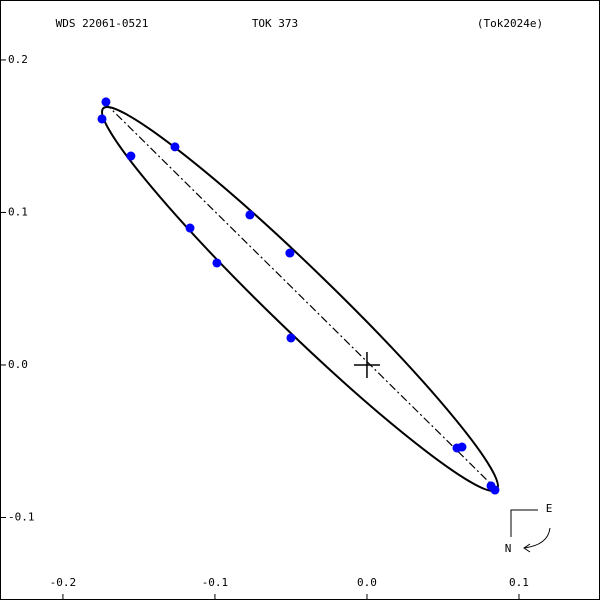  What do you see at coordinates (18, 59) in the screenshot?
I see `y-tick-label: 0.2` at bounding box center [18, 59].